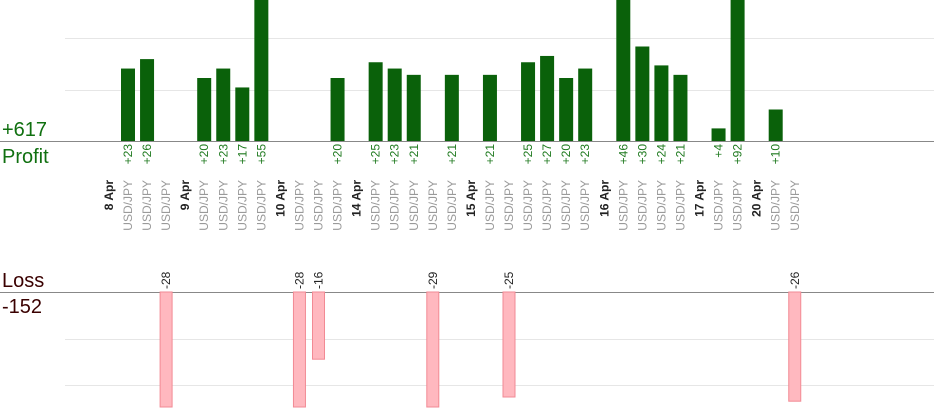 This screenshot has height=420, width=934. Describe the element at coordinates (185, 195) in the screenshot. I see `date-label: 9 Apr` at that location.